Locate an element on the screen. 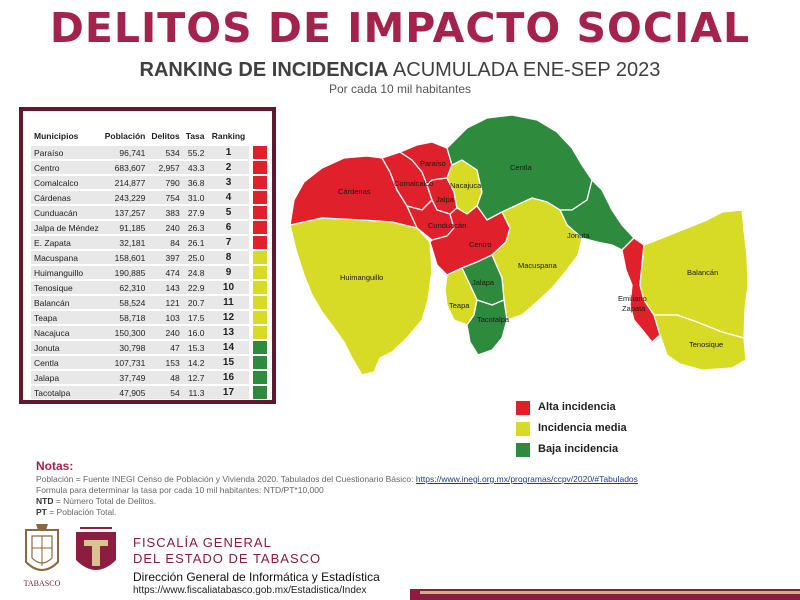  cell-poblacion: 96,741 is located at coordinates (125, 152).